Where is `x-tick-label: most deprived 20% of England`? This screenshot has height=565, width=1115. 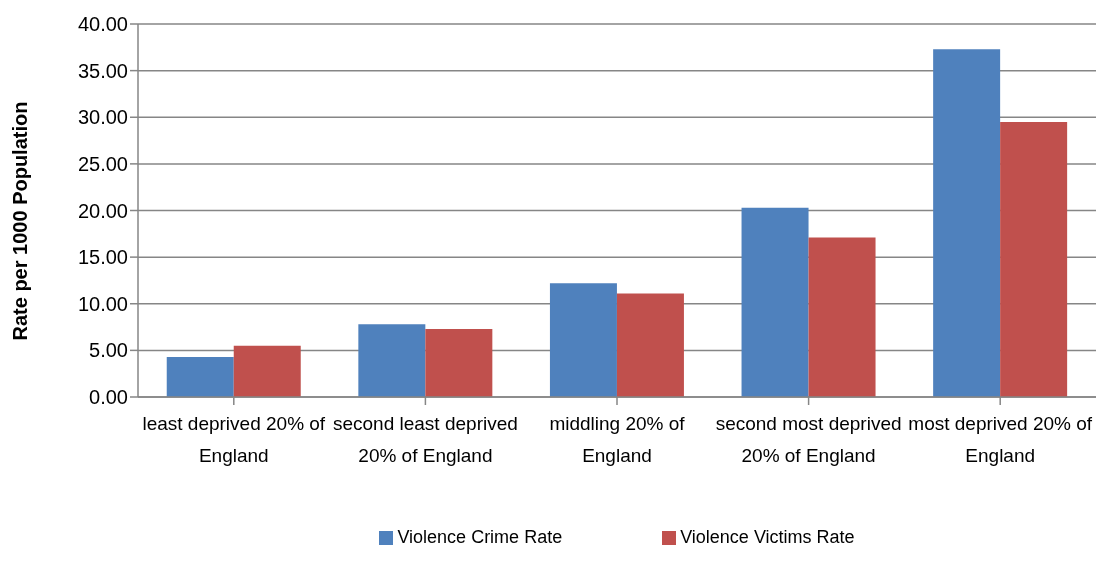 x-tick-label: most deprived 20% of England is located at coordinates (1000, 440).